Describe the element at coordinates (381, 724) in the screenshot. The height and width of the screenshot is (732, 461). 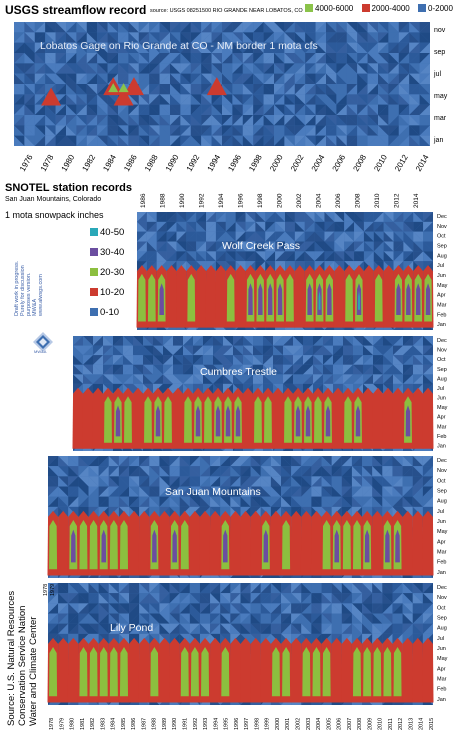
I see `lily-pond-x-tick-label: 2010` at that location.